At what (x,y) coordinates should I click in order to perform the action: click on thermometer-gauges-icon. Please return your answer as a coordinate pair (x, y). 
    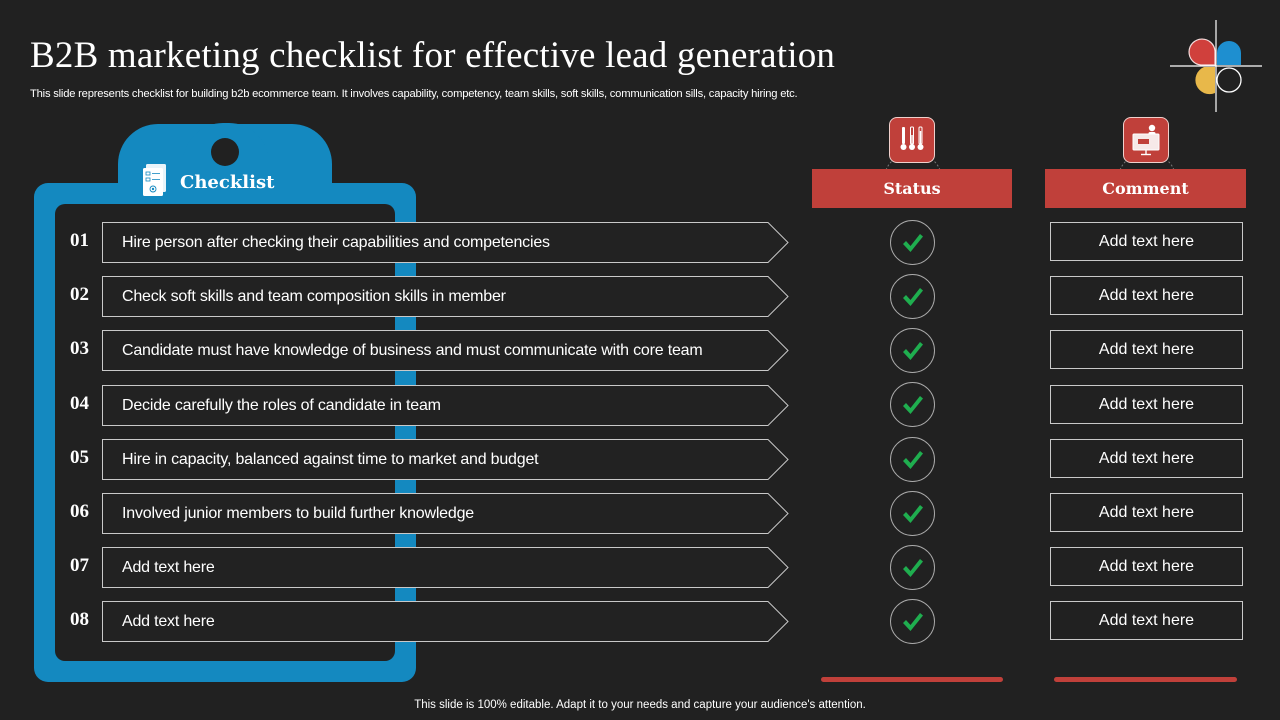
    Looking at the image, I should click on (912, 140).